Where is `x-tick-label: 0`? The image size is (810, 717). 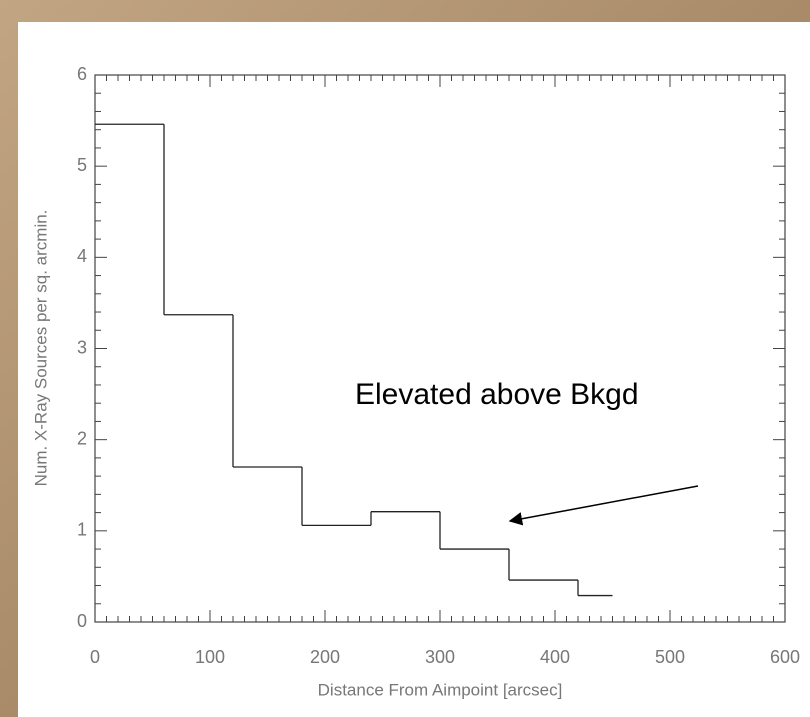 x-tick-label: 0 is located at coordinates (95, 657).